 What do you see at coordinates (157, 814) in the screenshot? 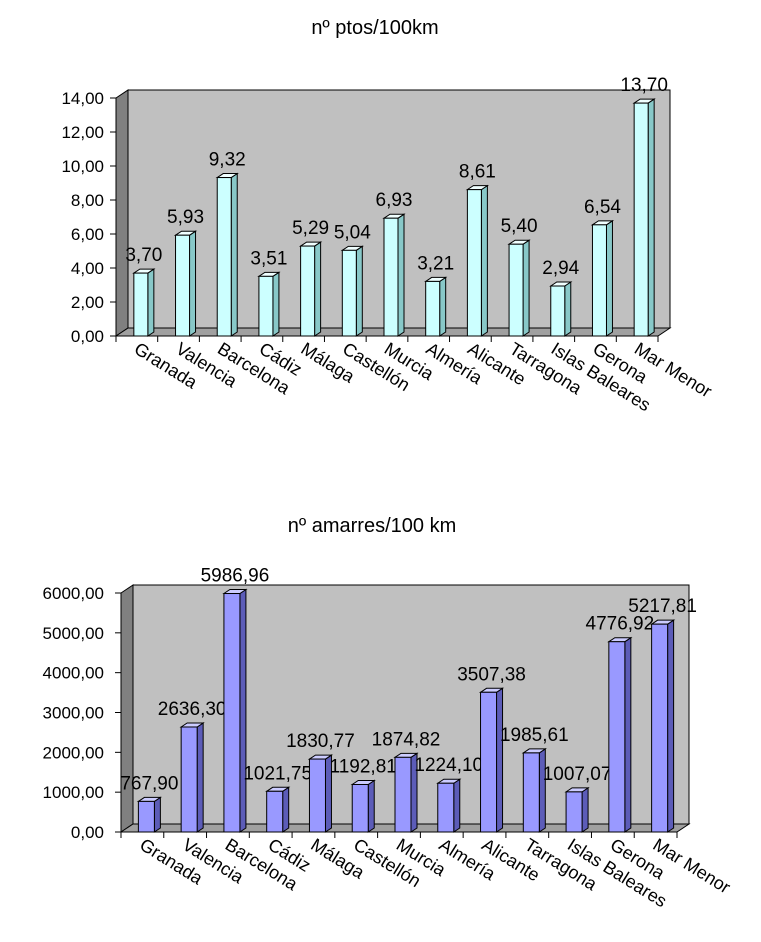
I see `chart2-bar-granada-side` at bounding box center [157, 814].